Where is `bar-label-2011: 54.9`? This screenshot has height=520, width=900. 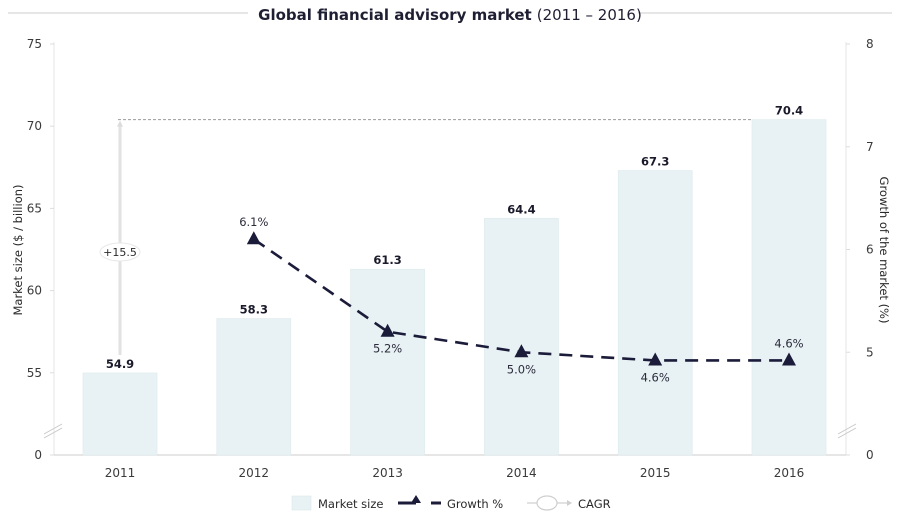 bar-label-2011: 54.9 is located at coordinates (120, 364).